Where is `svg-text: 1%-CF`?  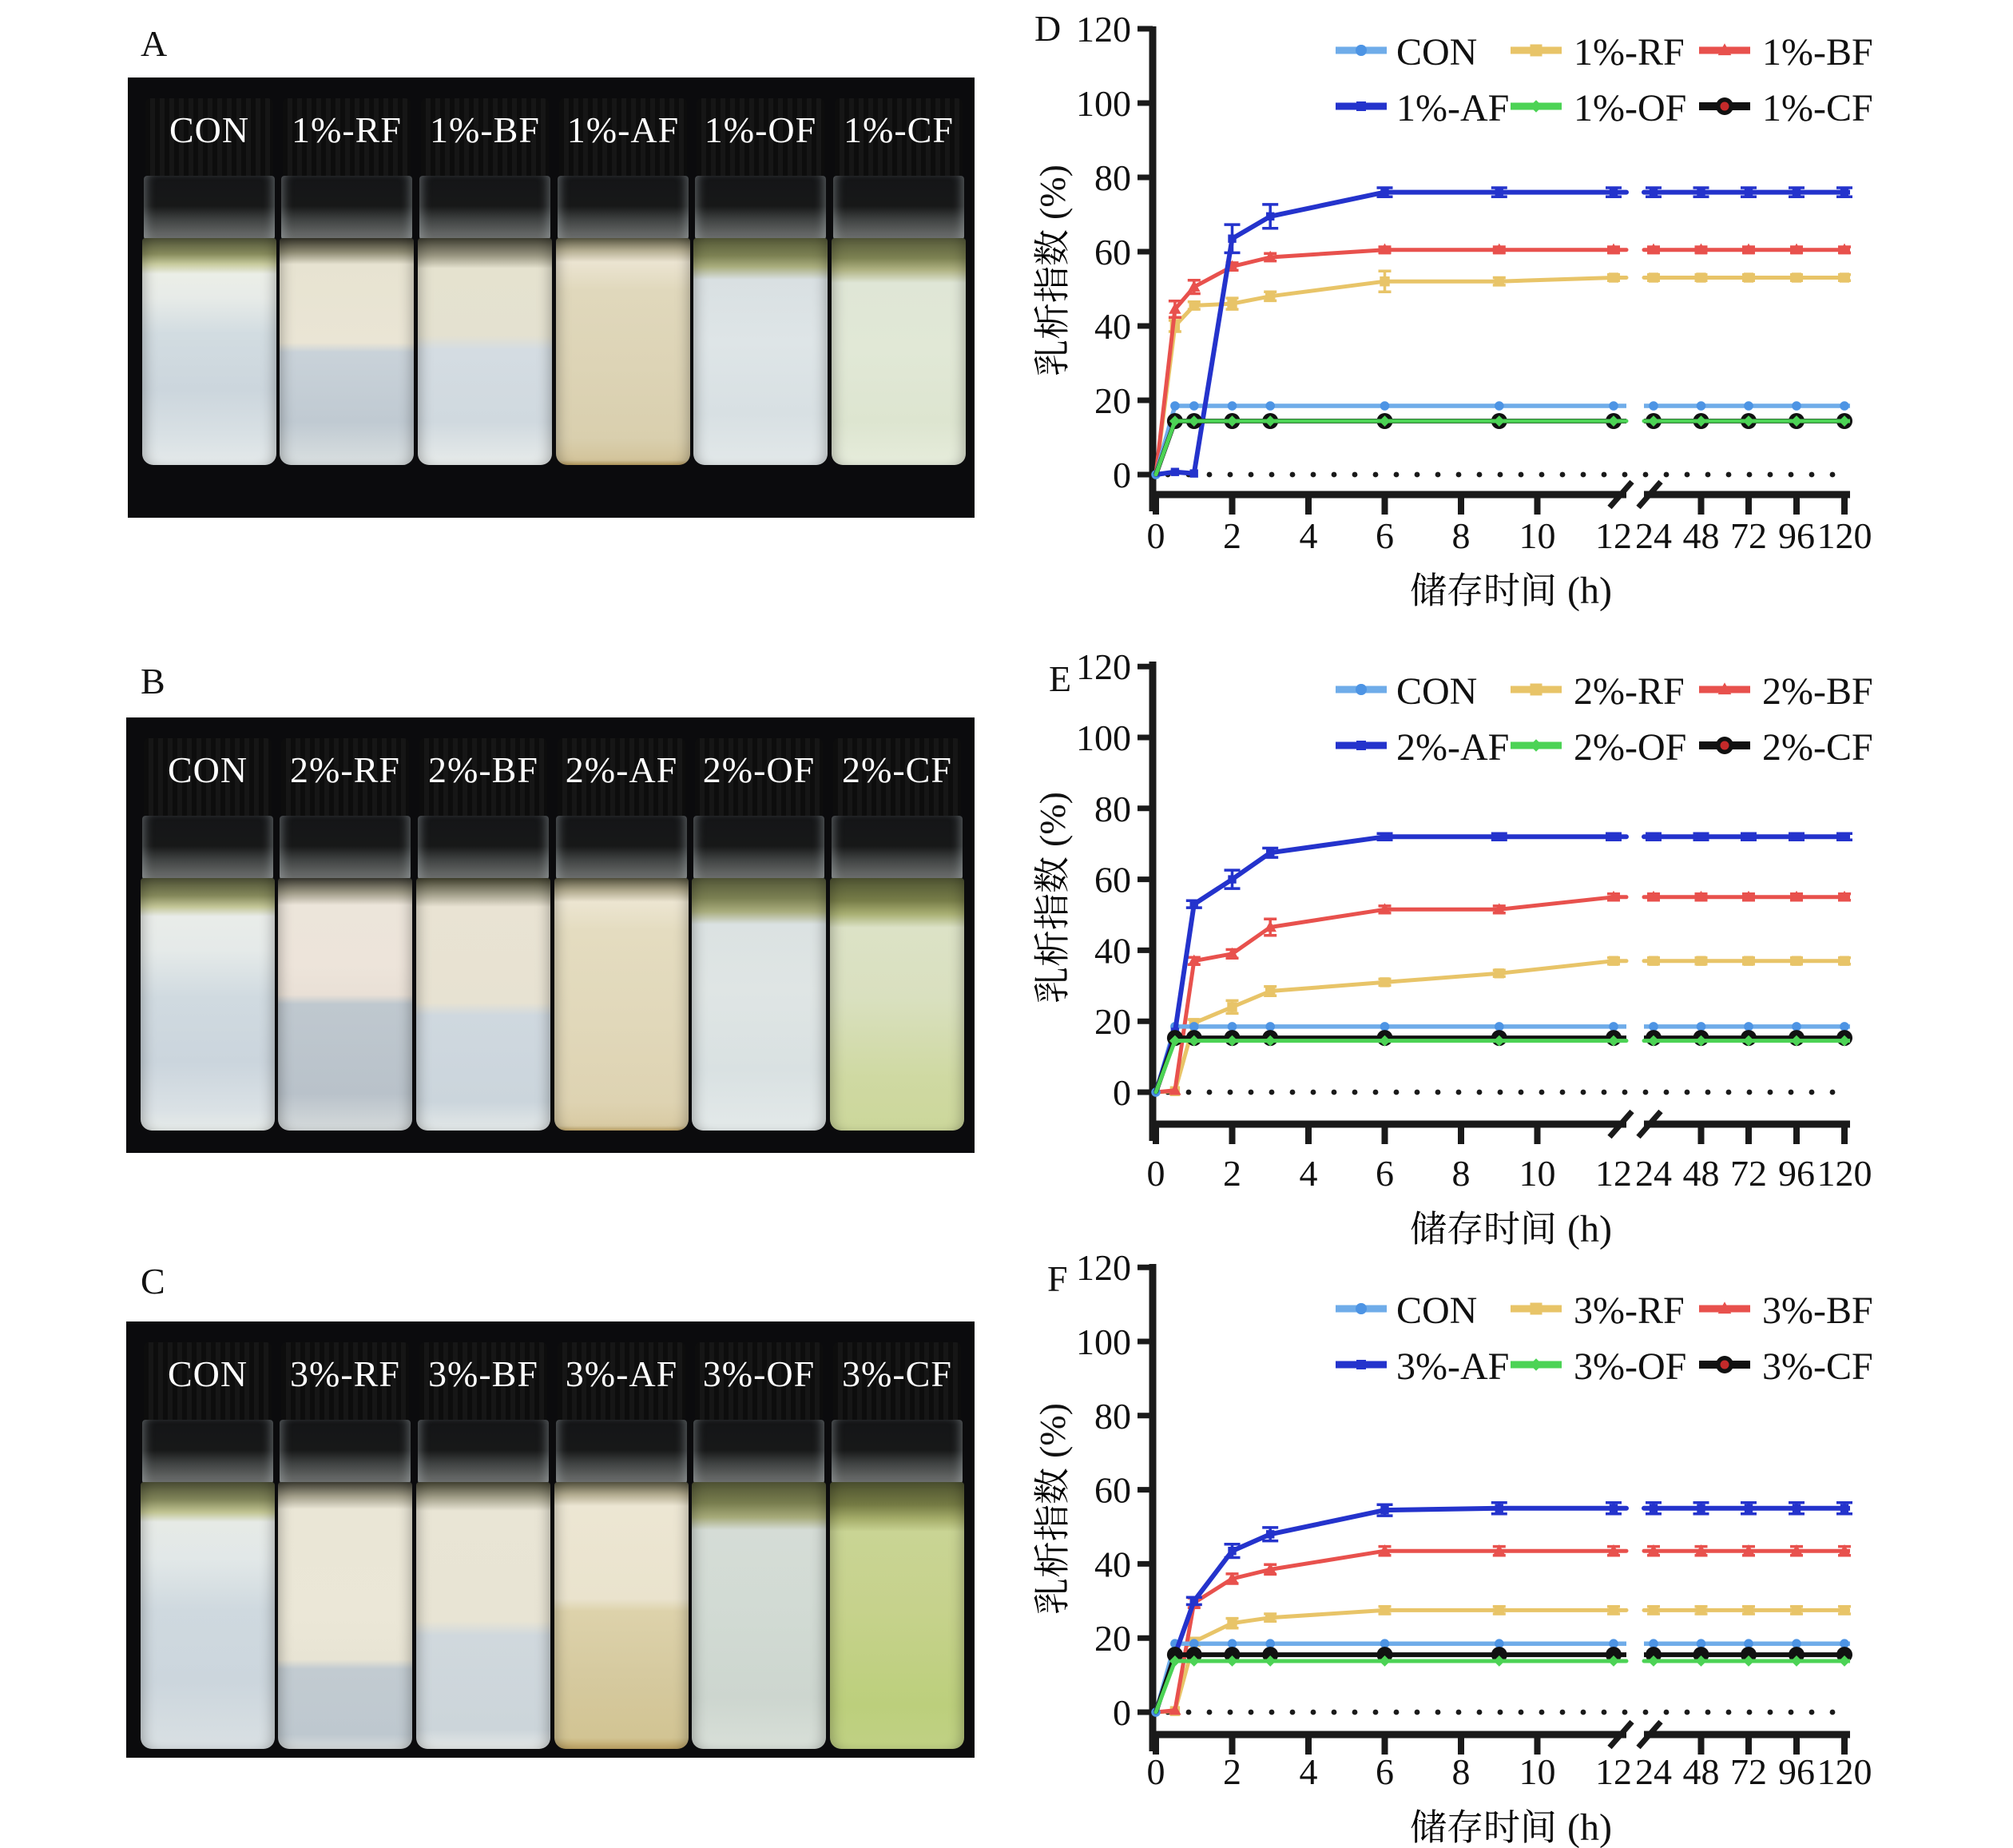
svg-text: 1%-CF is located at coordinates (1817, 108).